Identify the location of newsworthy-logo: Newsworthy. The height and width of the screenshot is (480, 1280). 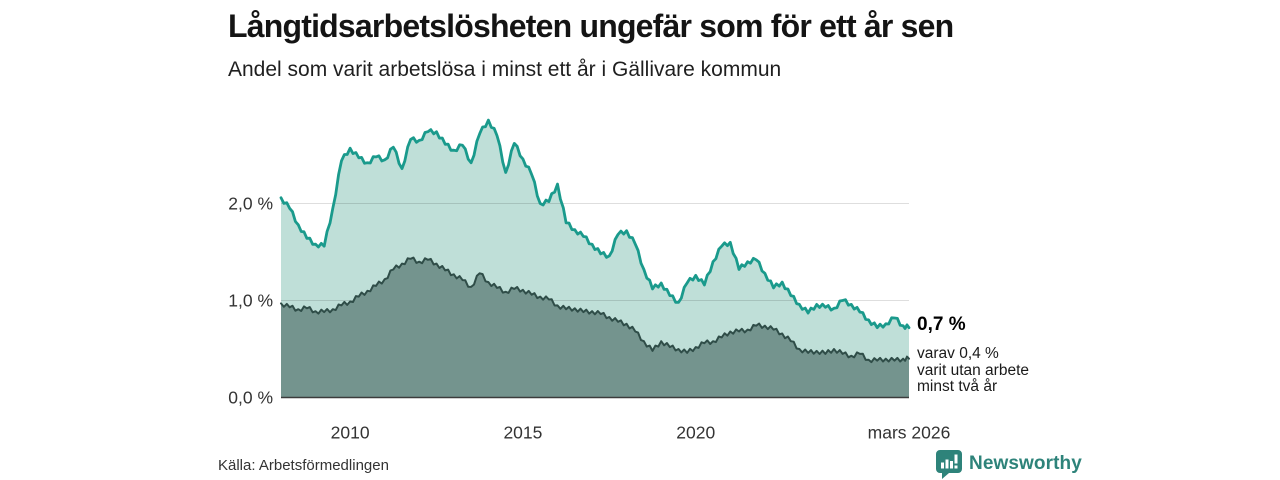
(1009, 464).